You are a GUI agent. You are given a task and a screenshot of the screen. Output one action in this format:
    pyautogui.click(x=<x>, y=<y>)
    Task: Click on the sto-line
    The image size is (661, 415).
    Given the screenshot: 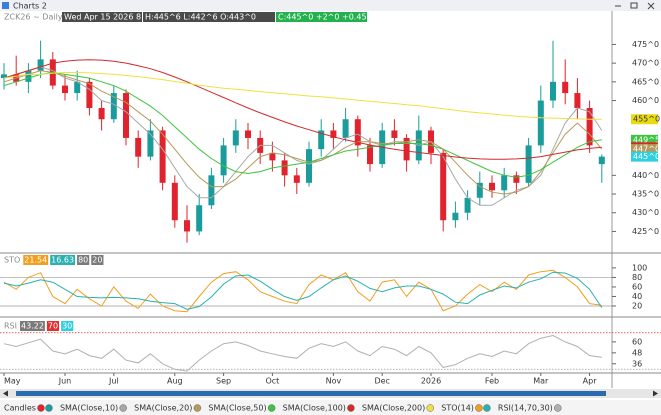 What is the action you would take?
    pyautogui.click(x=302, y=291)
    